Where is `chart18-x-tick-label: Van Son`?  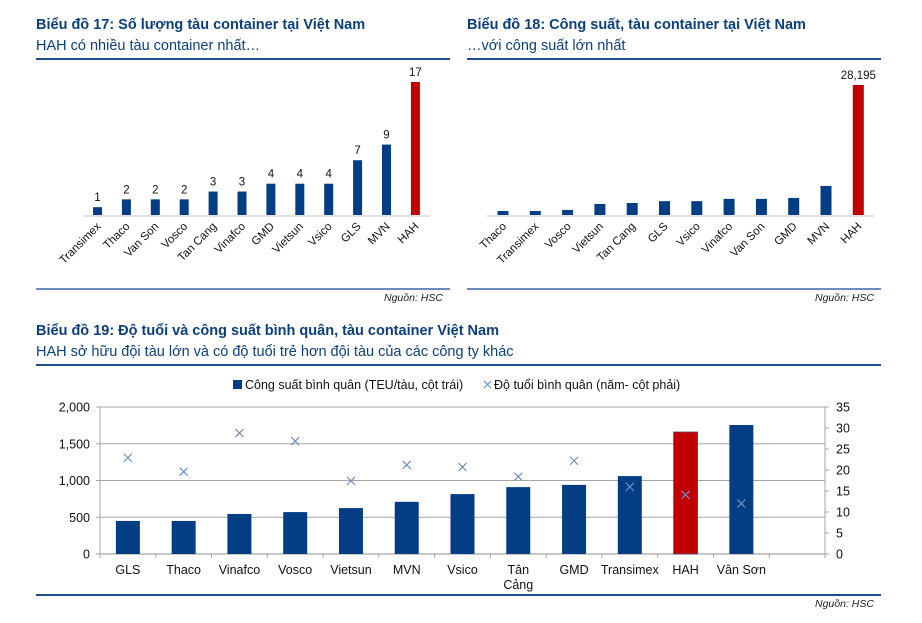
chart18-x-tick-label: Van Son is located at coordinates (747, 240).